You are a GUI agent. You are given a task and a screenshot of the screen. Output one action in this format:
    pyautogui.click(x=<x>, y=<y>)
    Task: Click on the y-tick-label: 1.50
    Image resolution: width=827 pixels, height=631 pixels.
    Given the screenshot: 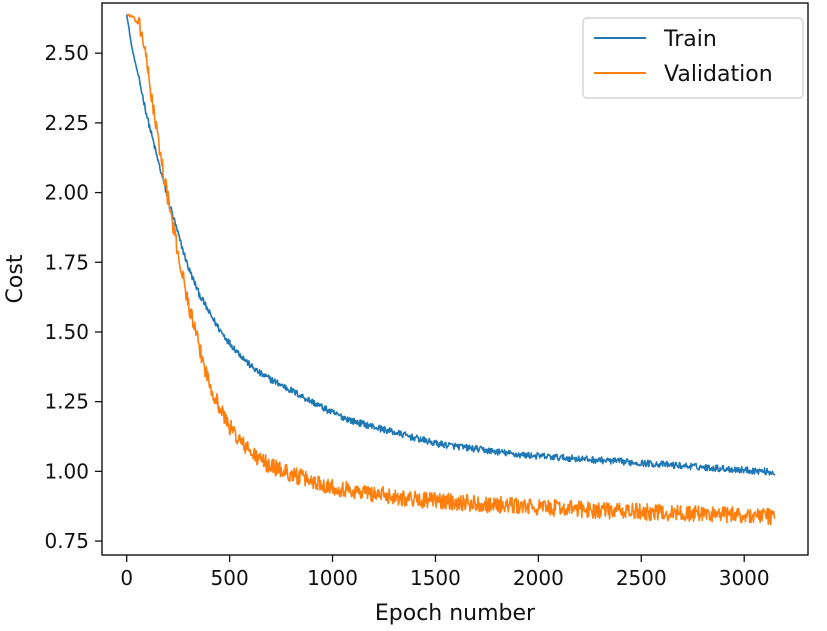 What is the action you would take?
    pyautogui.click(x=66, y=332)
    